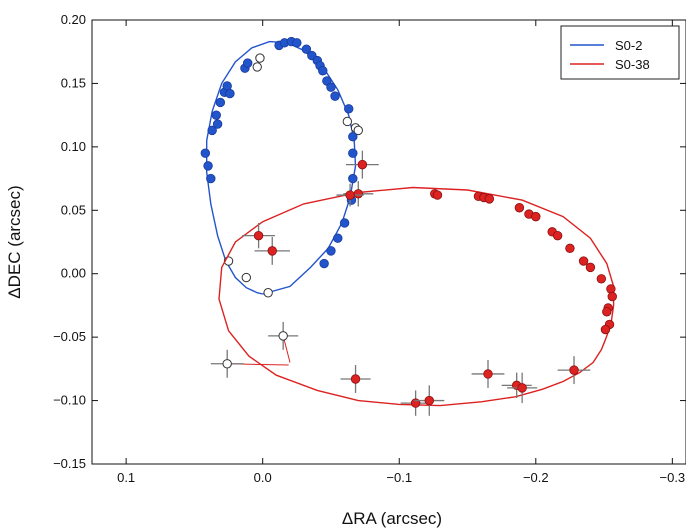  I want to click on y-tick-label: 0.15, so click(73, 82).